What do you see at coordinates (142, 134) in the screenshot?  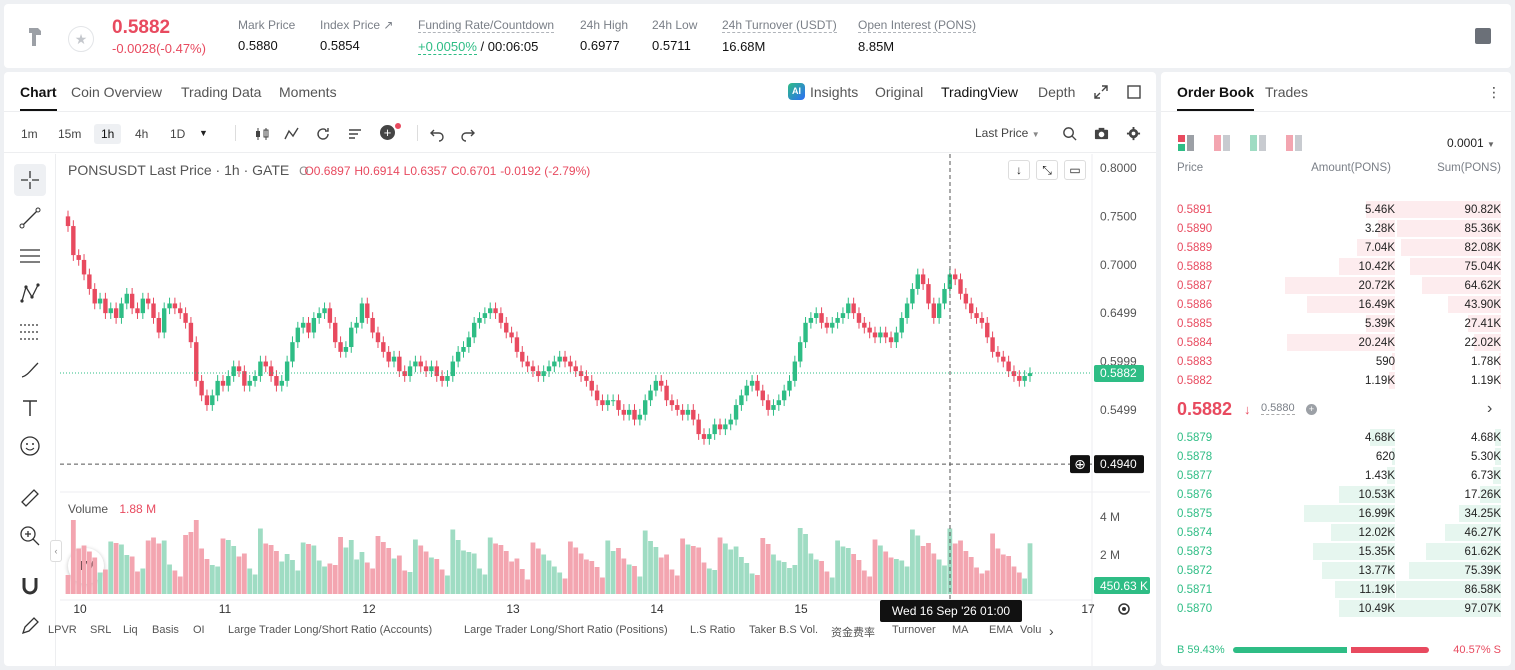 I see `timeframe-4h: 4h` at bounding box center [142, 134].